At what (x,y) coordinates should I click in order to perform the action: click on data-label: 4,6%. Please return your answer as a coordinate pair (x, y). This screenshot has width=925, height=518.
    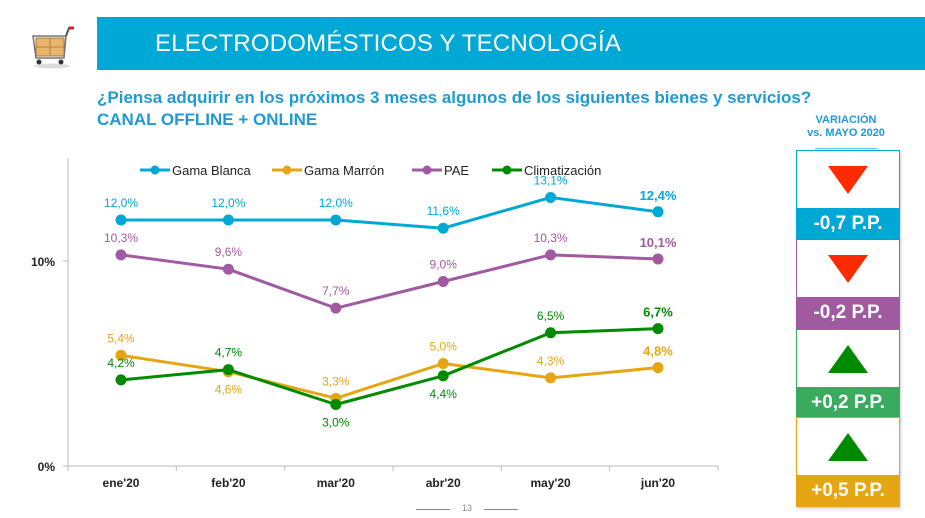
    Looking at the image, I should click on (229, 390).